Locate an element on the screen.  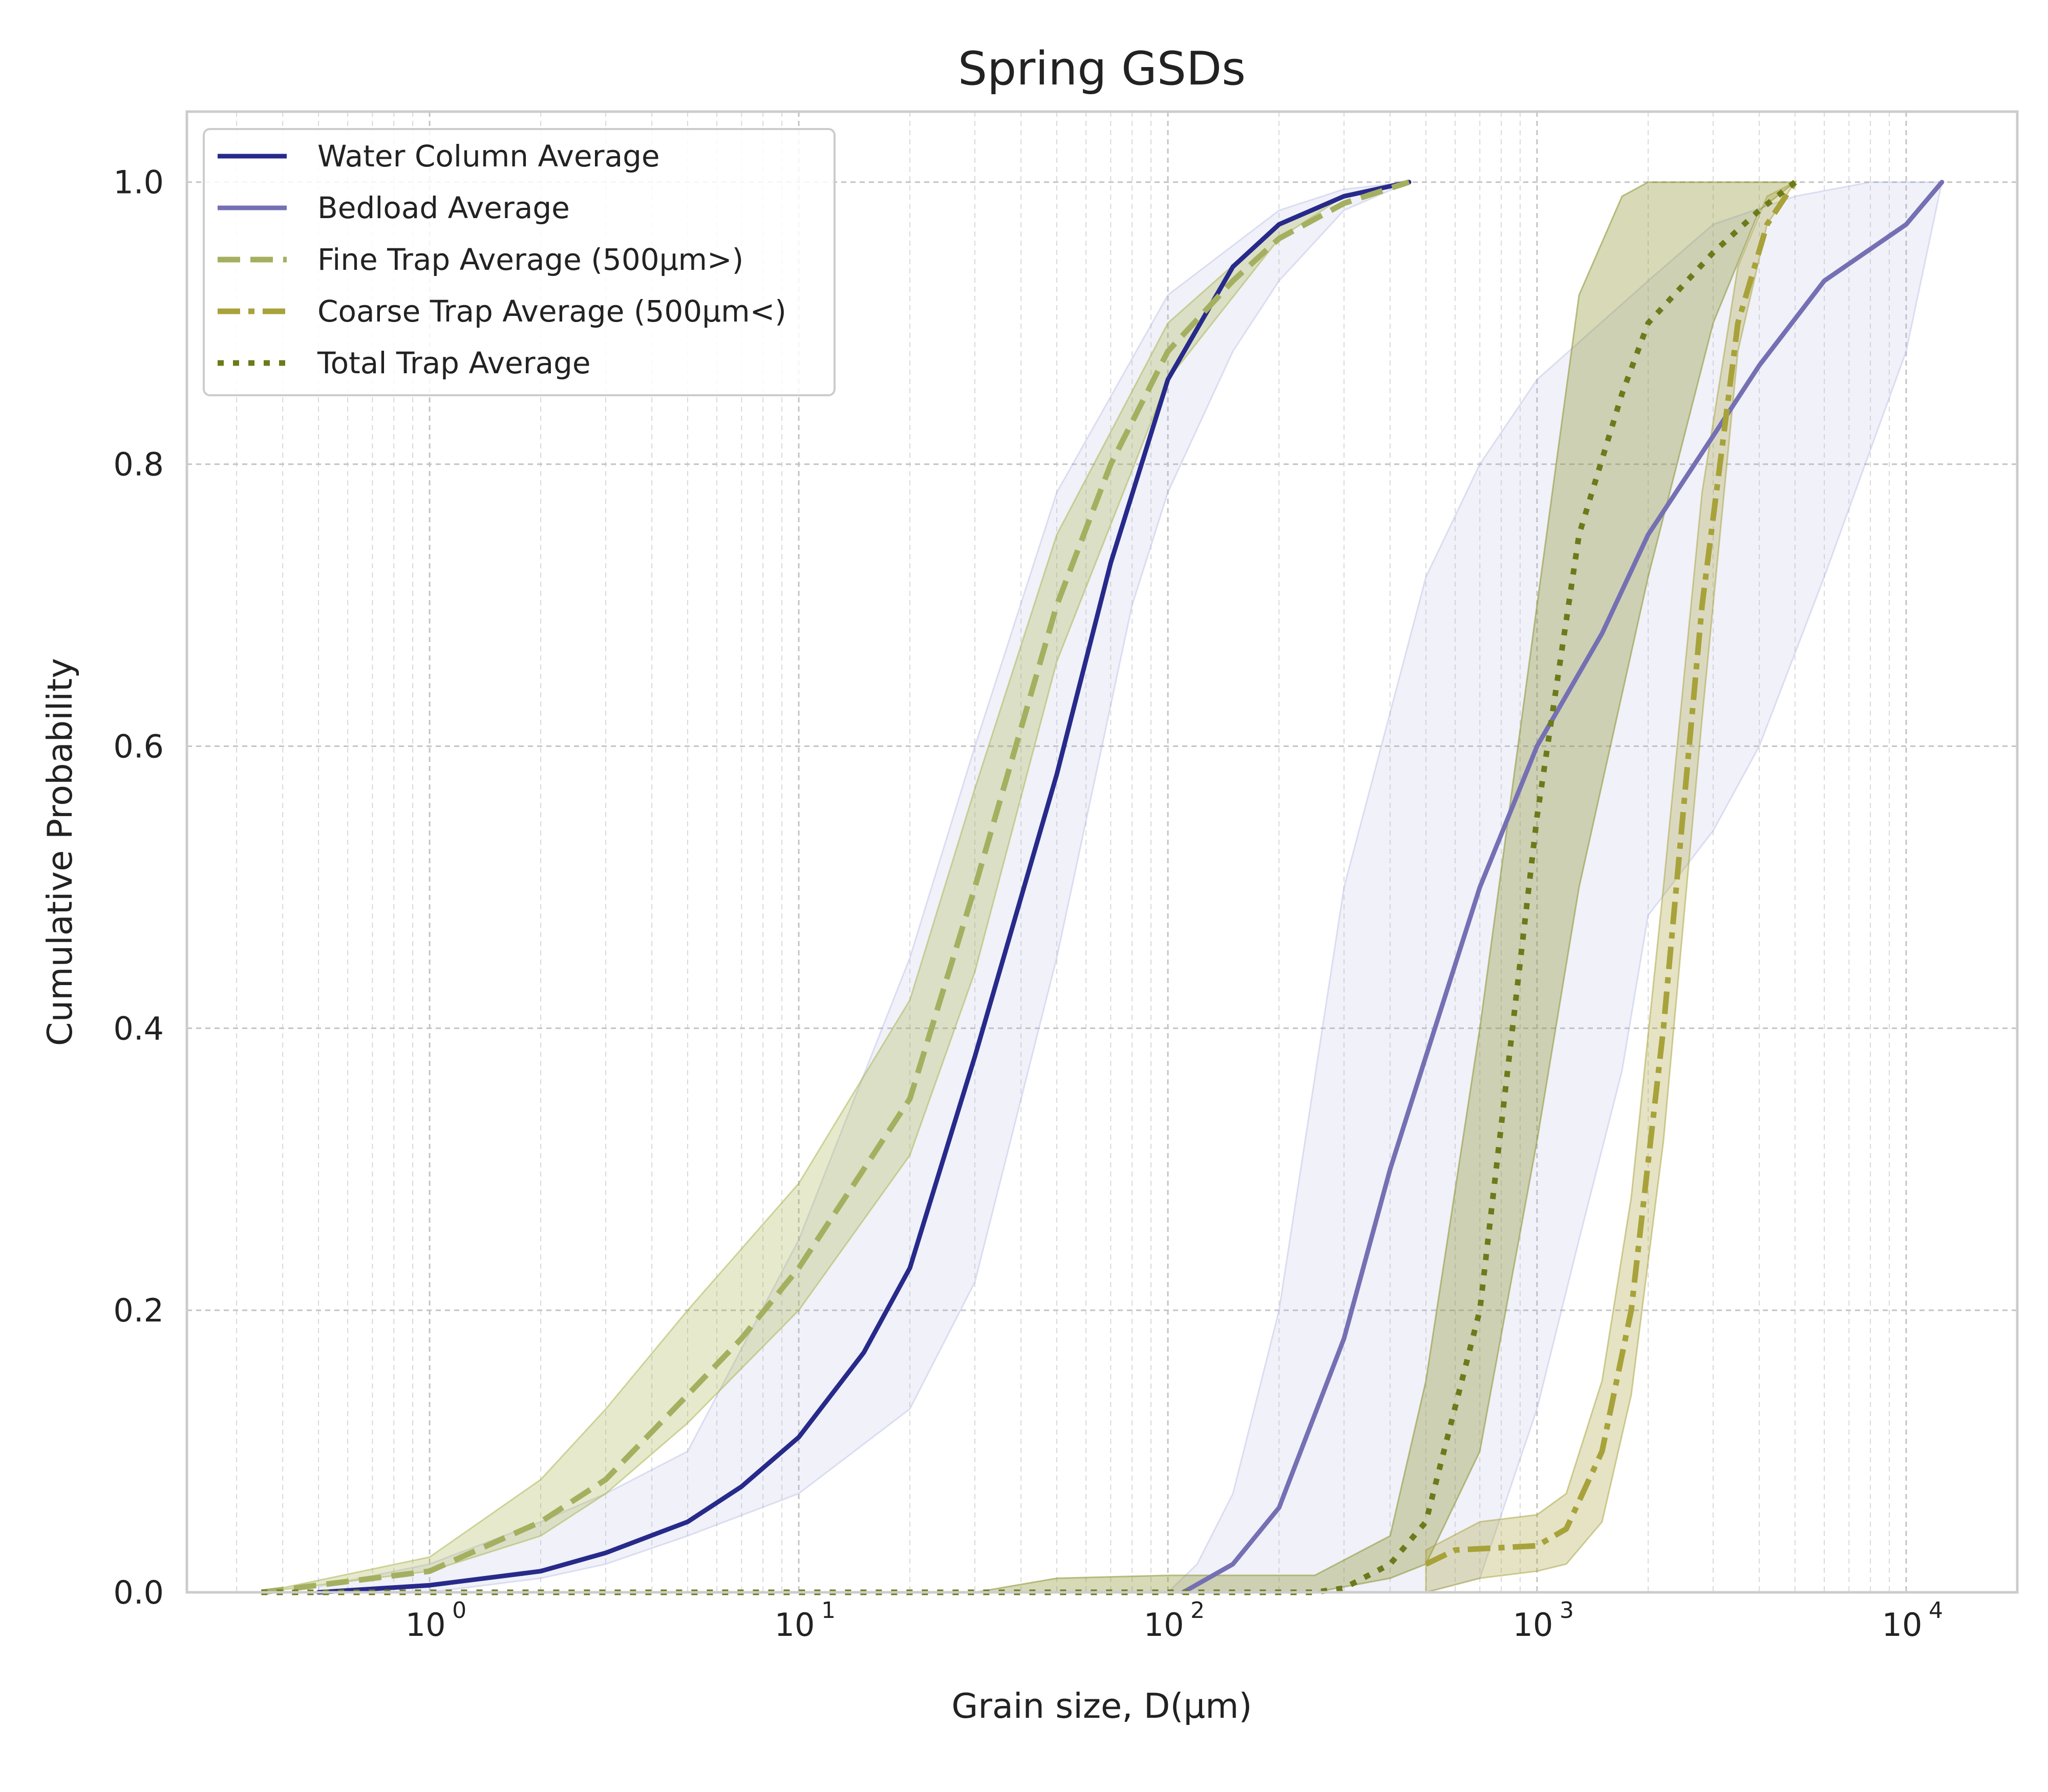
x-axis-label: Grain size, D(μm) is located at coordinates (1101, 1706).